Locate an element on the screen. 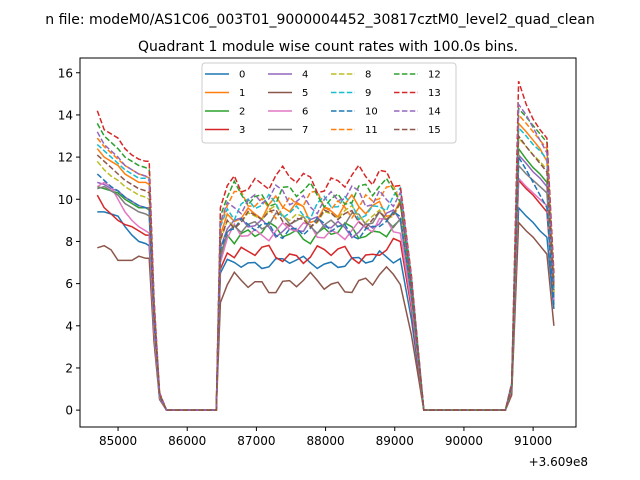 Image resolution: width=640 pixels, height=480 pixels. legend-label-5: 5 is located at coordinates (305, 93).